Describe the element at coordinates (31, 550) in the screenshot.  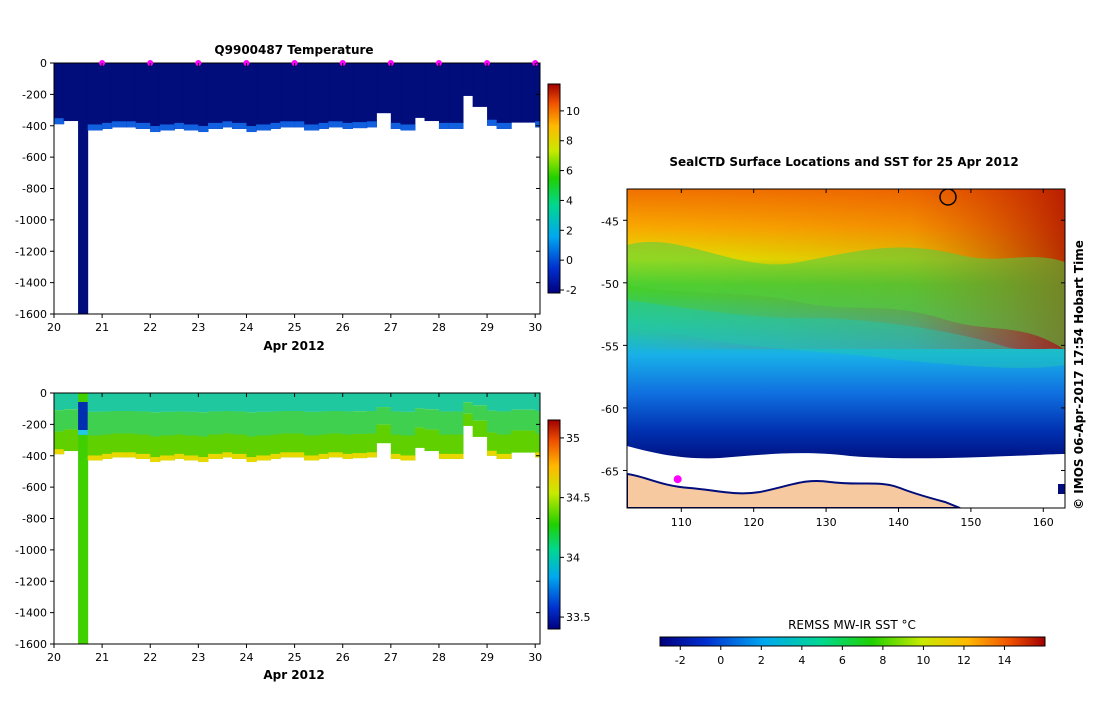
I see `y-tick-label: -1000` at that location.